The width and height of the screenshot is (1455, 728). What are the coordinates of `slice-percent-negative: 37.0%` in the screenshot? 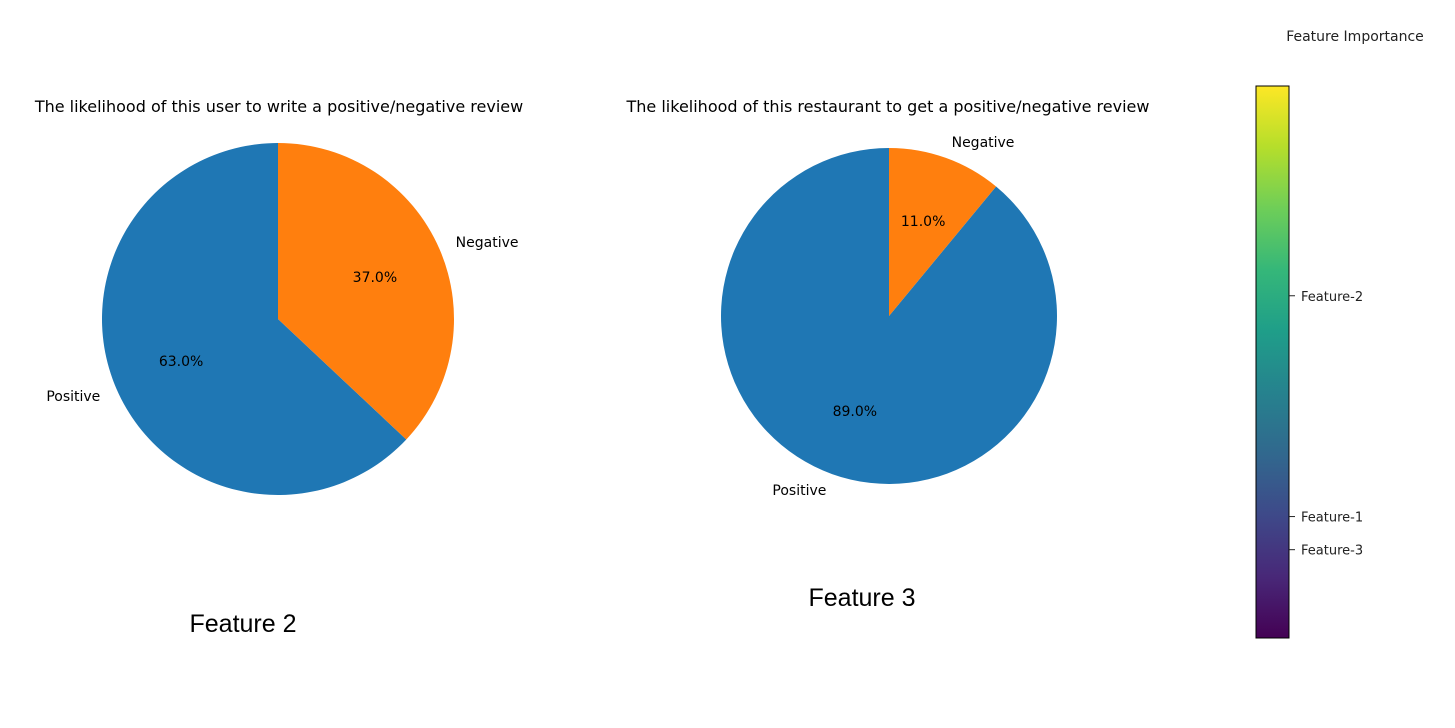 It's located at (375, 278).